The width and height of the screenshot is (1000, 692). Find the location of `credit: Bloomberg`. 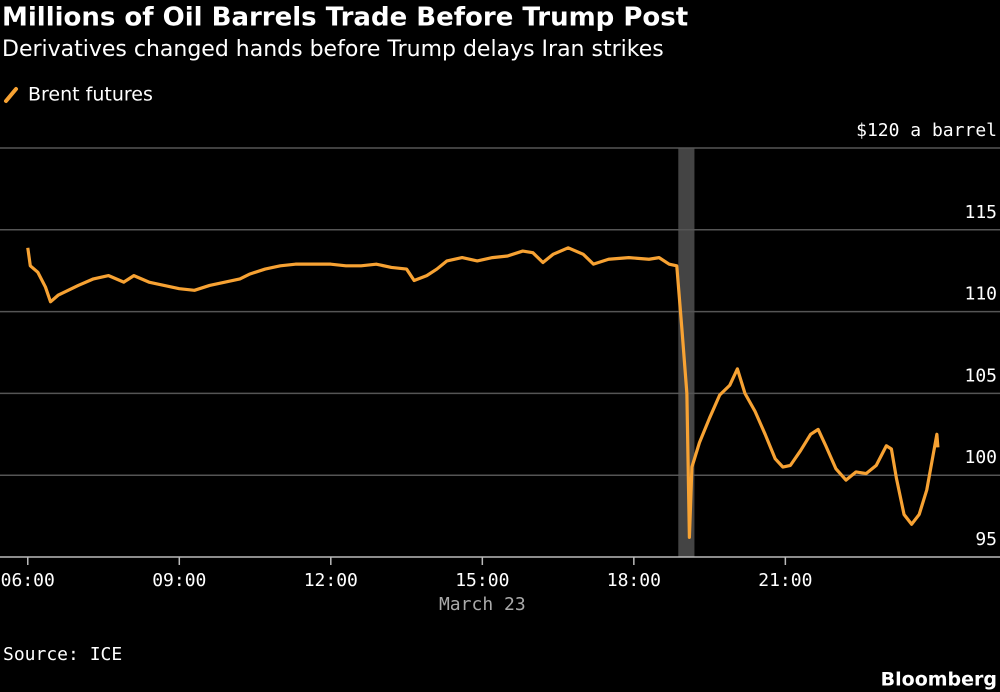

credit: Bloomberg is located at coordinates (939, 680).